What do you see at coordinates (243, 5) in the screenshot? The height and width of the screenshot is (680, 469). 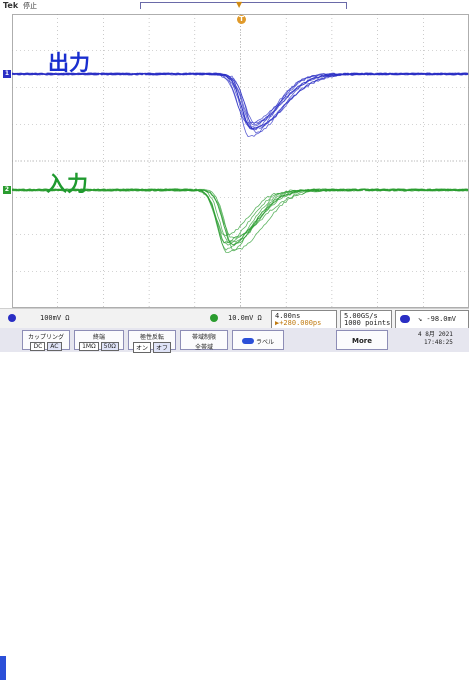 I see `record-view-bracket` at bounding box center [243, 5].